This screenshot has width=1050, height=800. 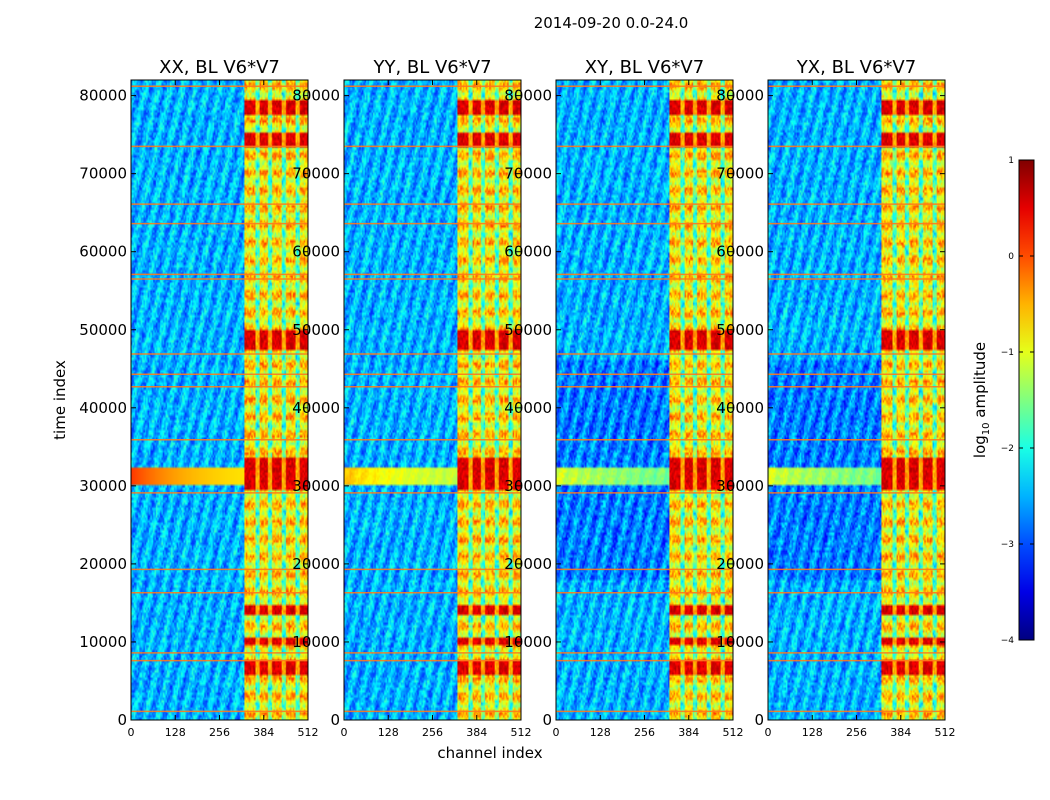 I want to click on colorbar: 1 0 −1 −2 −3 −4, so click(x=1018, y=401).